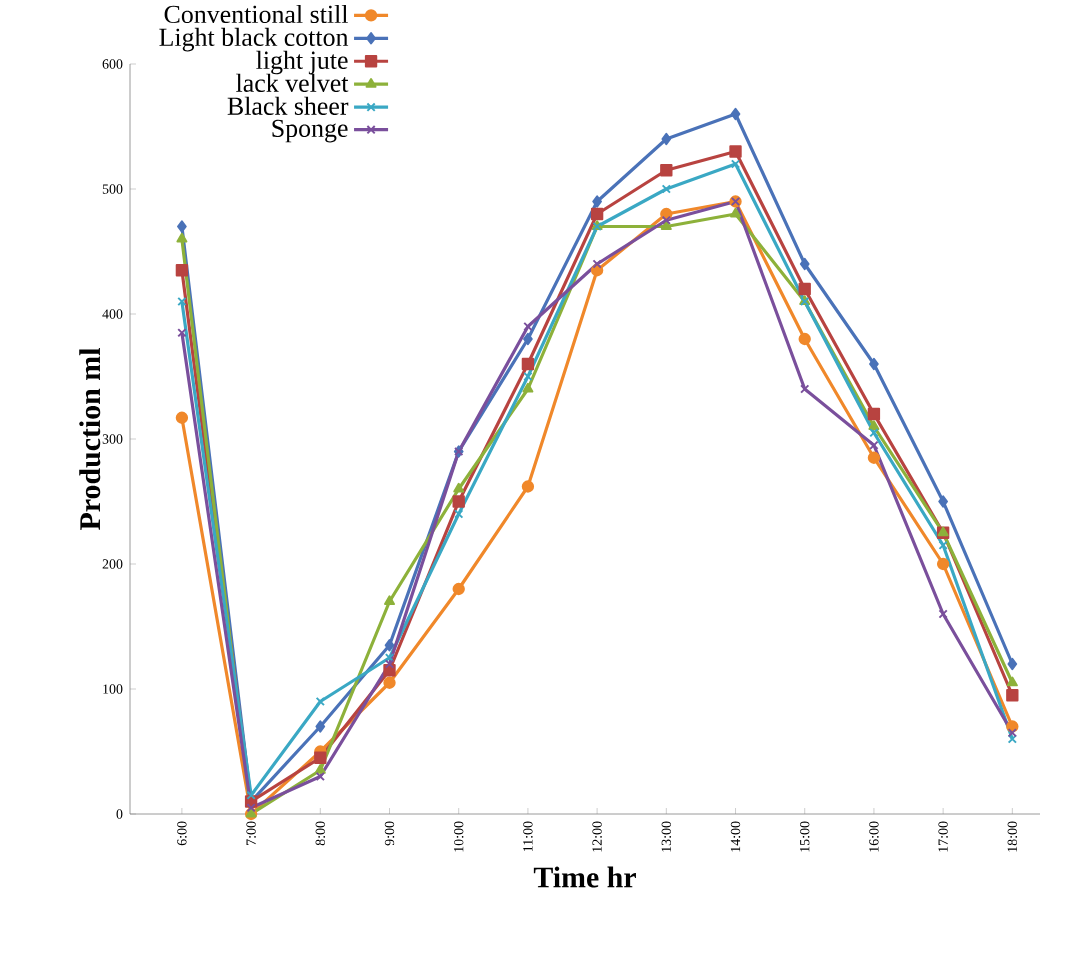  I want to click on legend-label: lack velvet, so click(292, 82).